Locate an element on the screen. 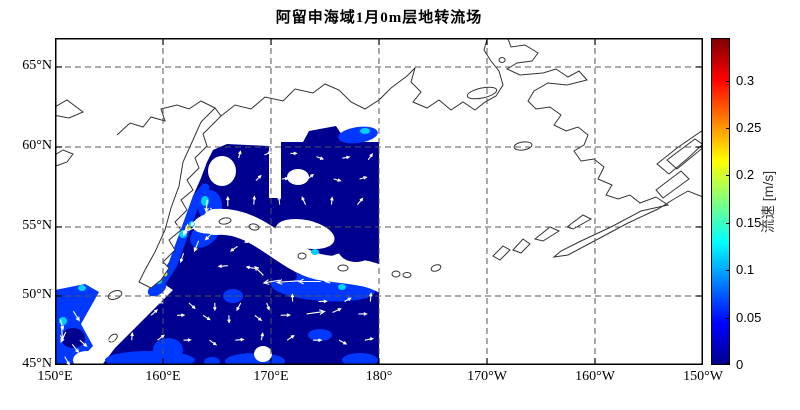 The height and width of the screenshot is (410, 800). aleutian-chain-nodata-band is located at coordinates (301, 251).